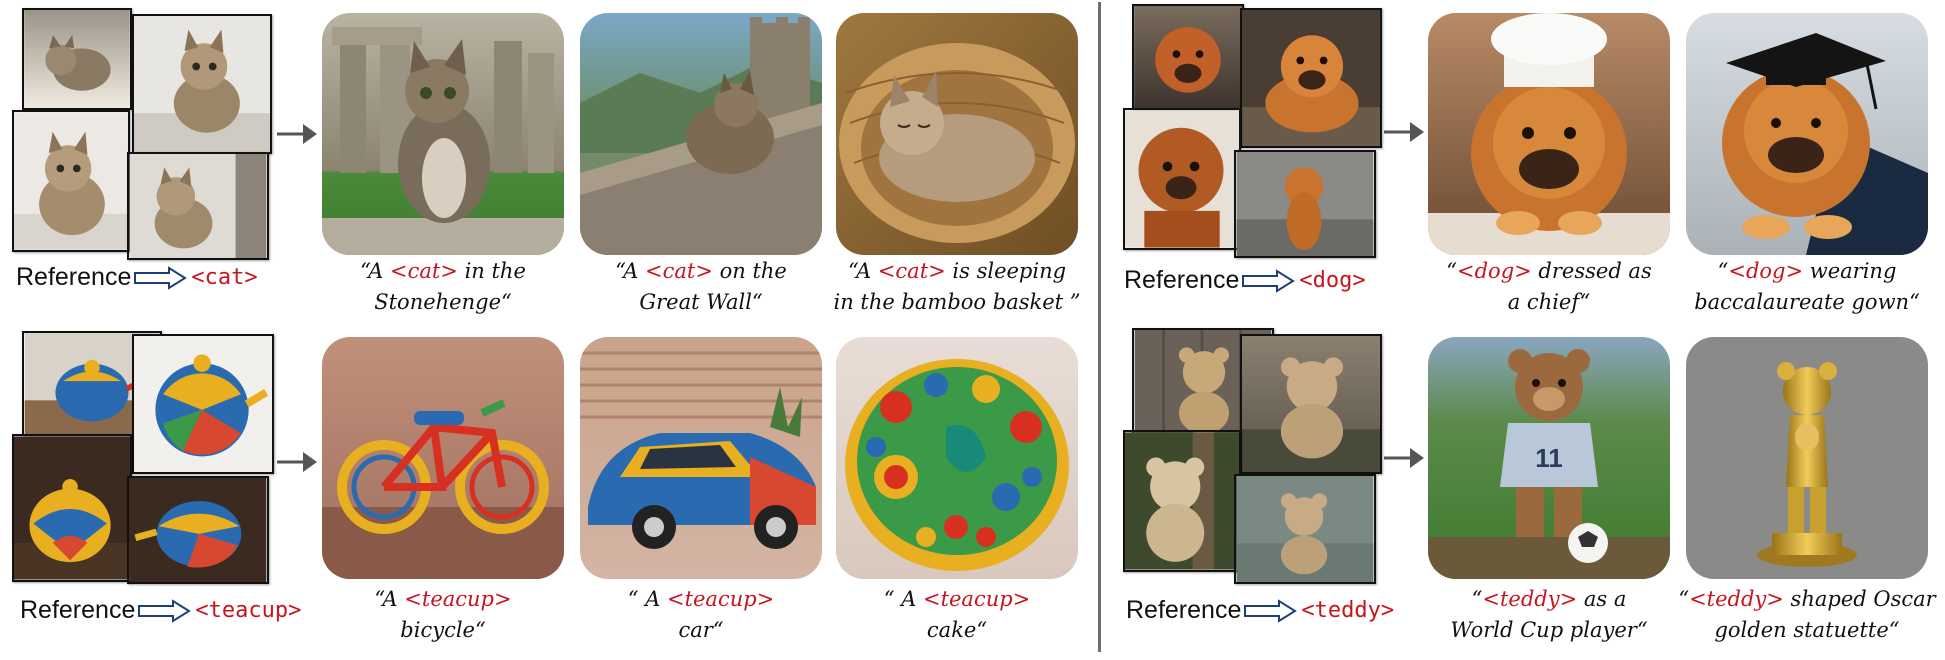 The width and height of the screenshot is (1945, 660). Describe the element at coordinates (1099, 327) in the screenshot. I see `divider-line` at that location.